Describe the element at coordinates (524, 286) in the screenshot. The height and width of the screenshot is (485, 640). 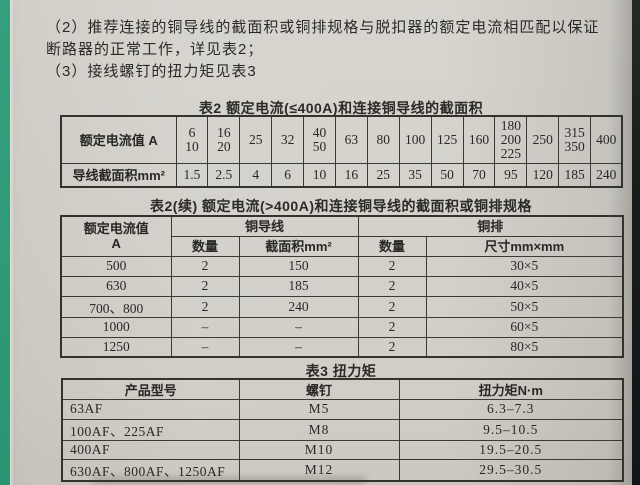
I see `table-cell: 40×5` at that location.